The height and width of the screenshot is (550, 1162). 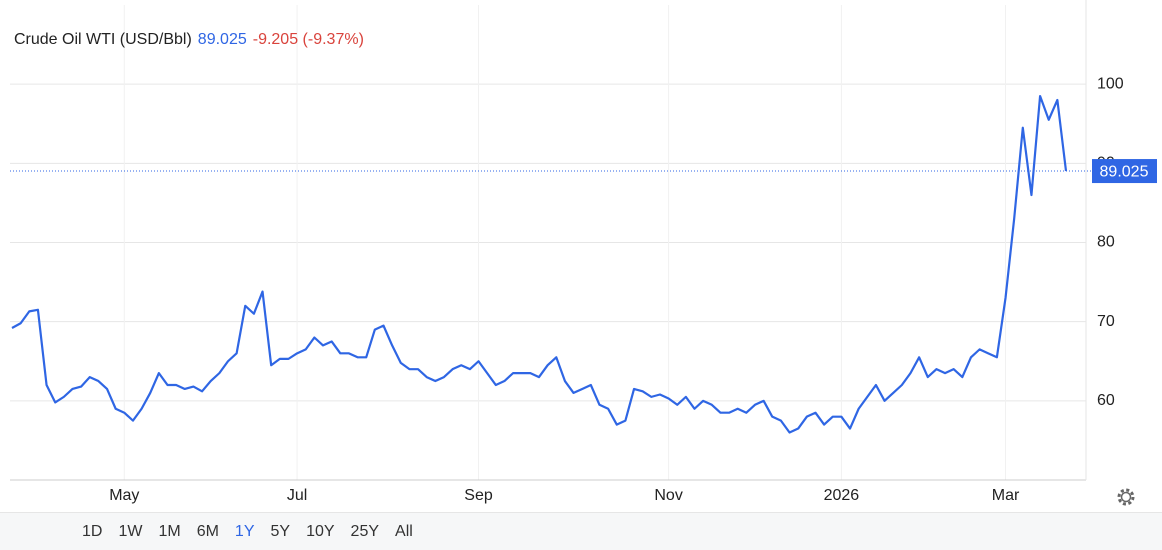 I want to click on range-button: 10Y, so click(x=320, y=531).